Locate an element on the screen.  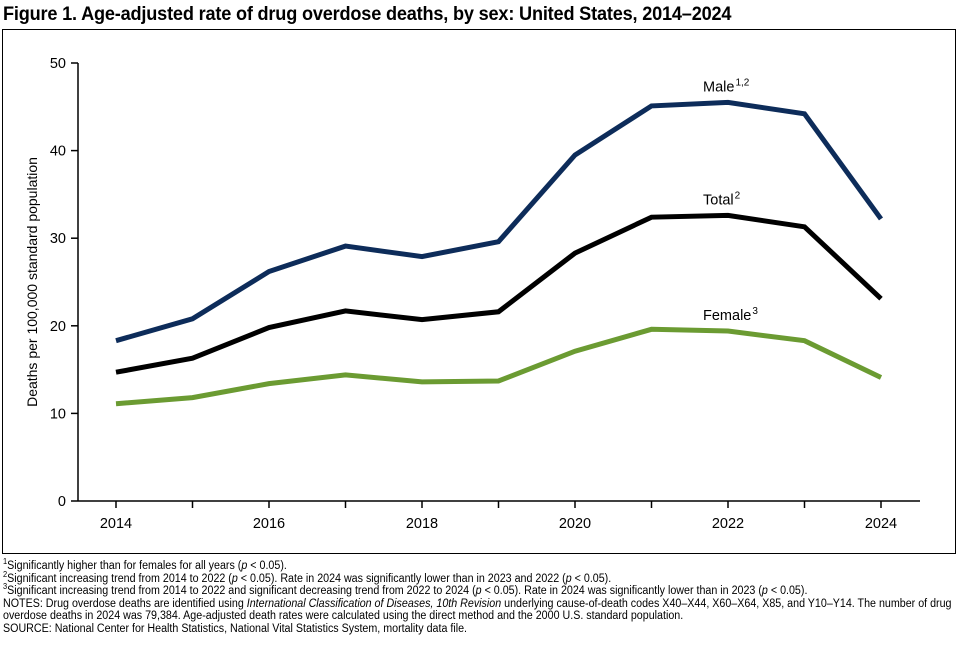
series-label-superscript: 1,2 is located at coordinates (742, 82).